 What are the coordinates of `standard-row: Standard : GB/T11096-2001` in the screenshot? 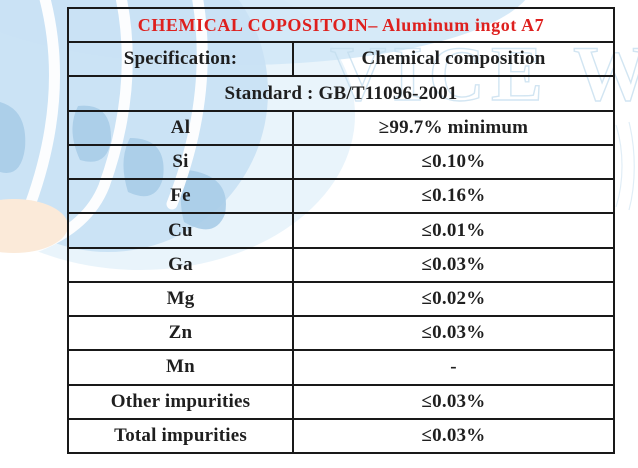 It's located at (341, 92).